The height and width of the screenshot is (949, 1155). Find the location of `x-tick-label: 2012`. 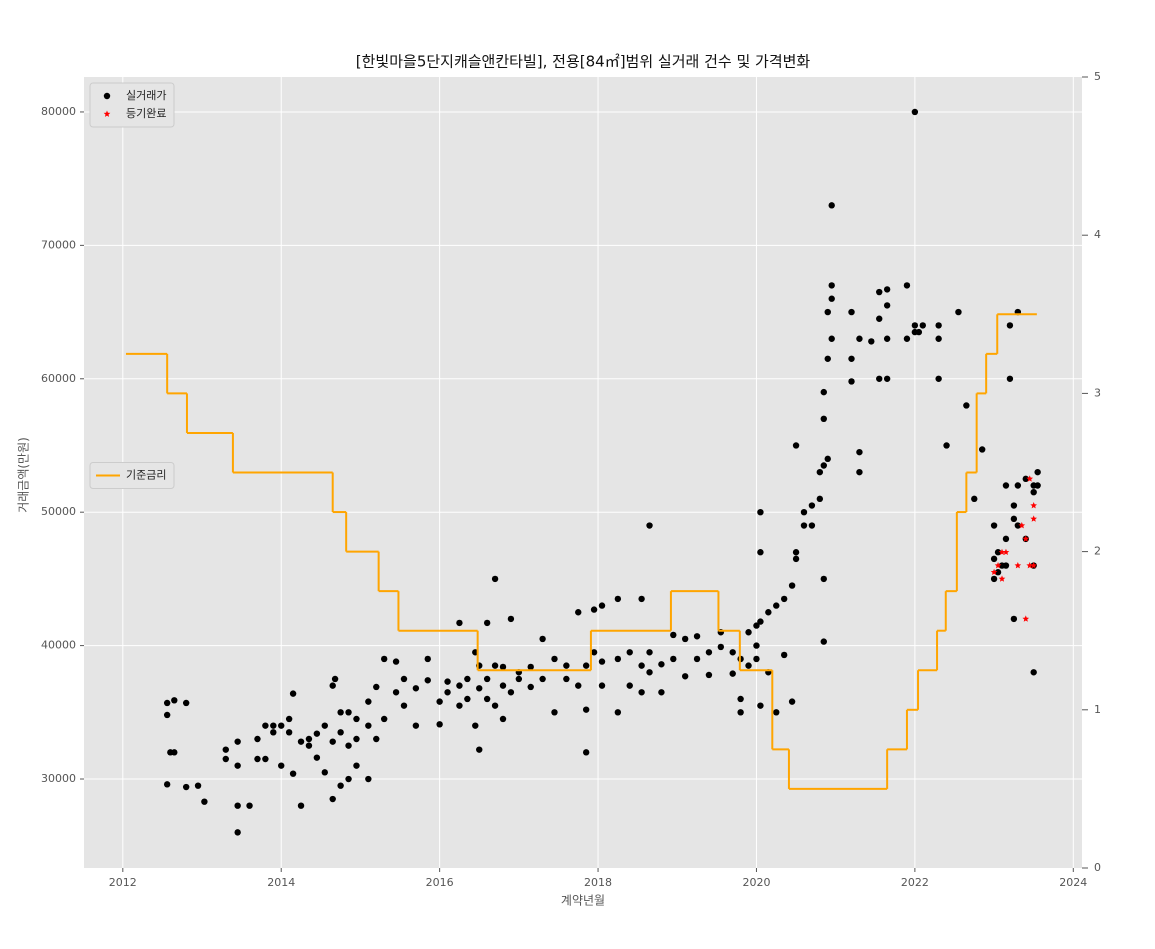

x-tick-label: 2012 is located at coordinates (123, 882).